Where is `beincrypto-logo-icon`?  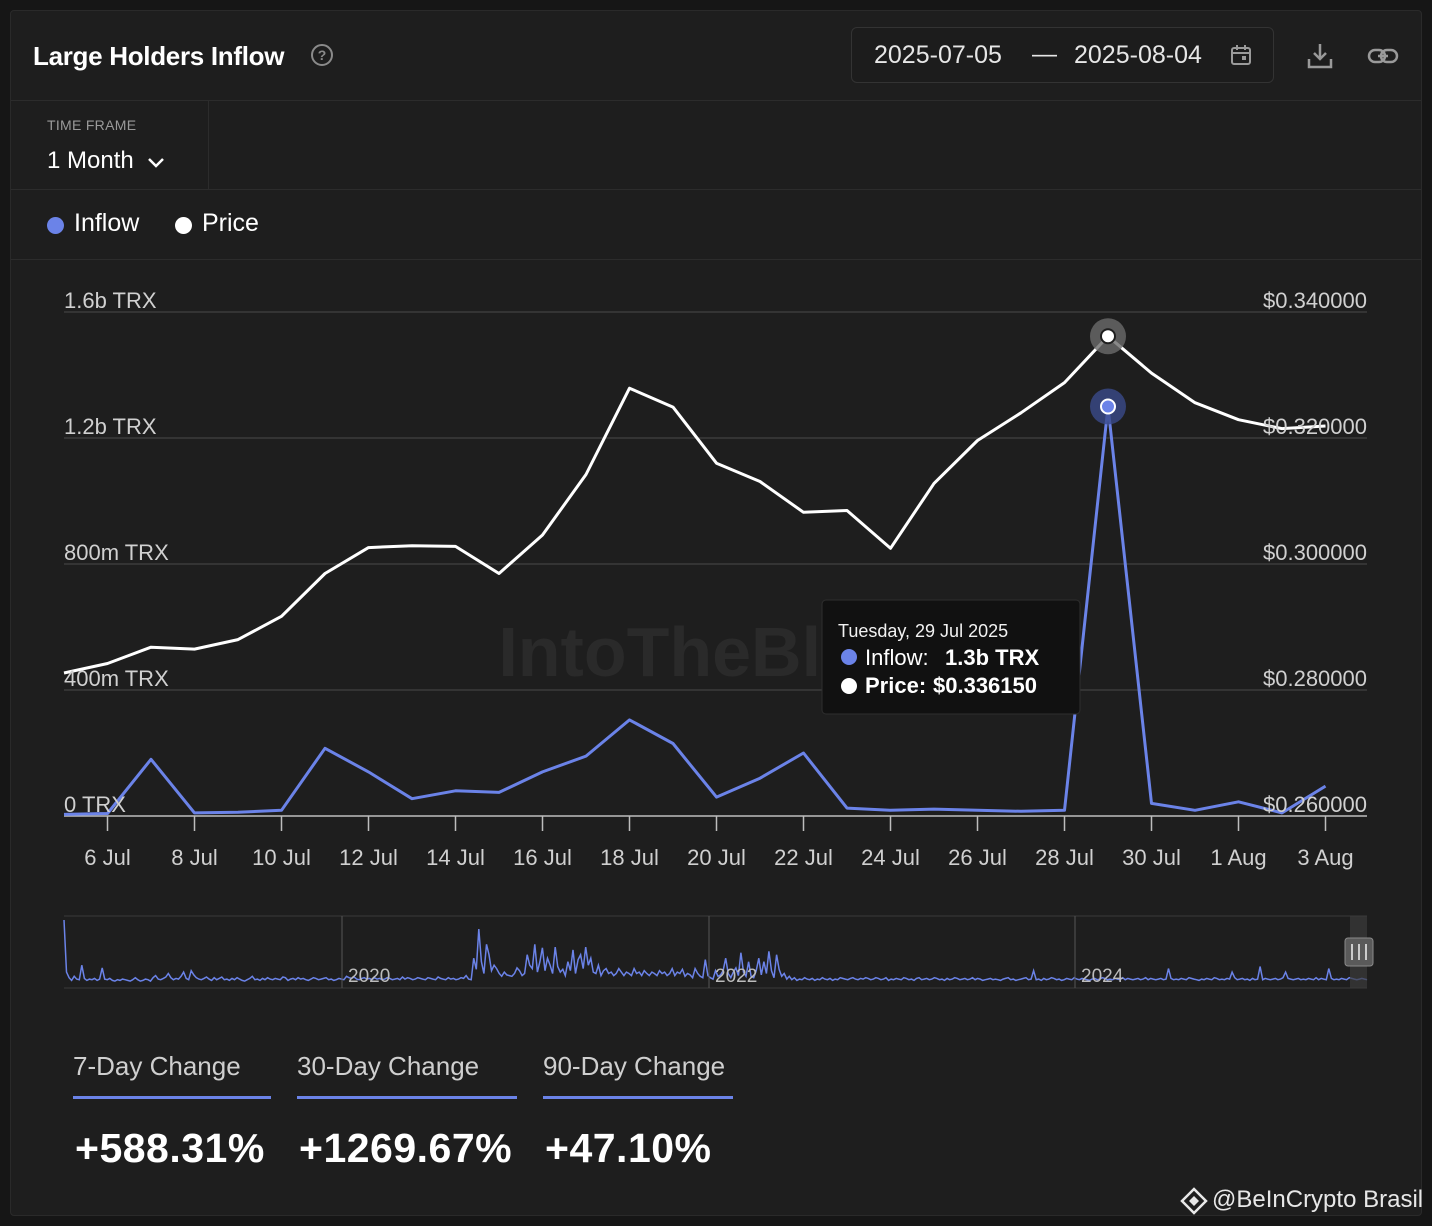 beincrypto-logo-icon is located at coordinates (1194, 1201).